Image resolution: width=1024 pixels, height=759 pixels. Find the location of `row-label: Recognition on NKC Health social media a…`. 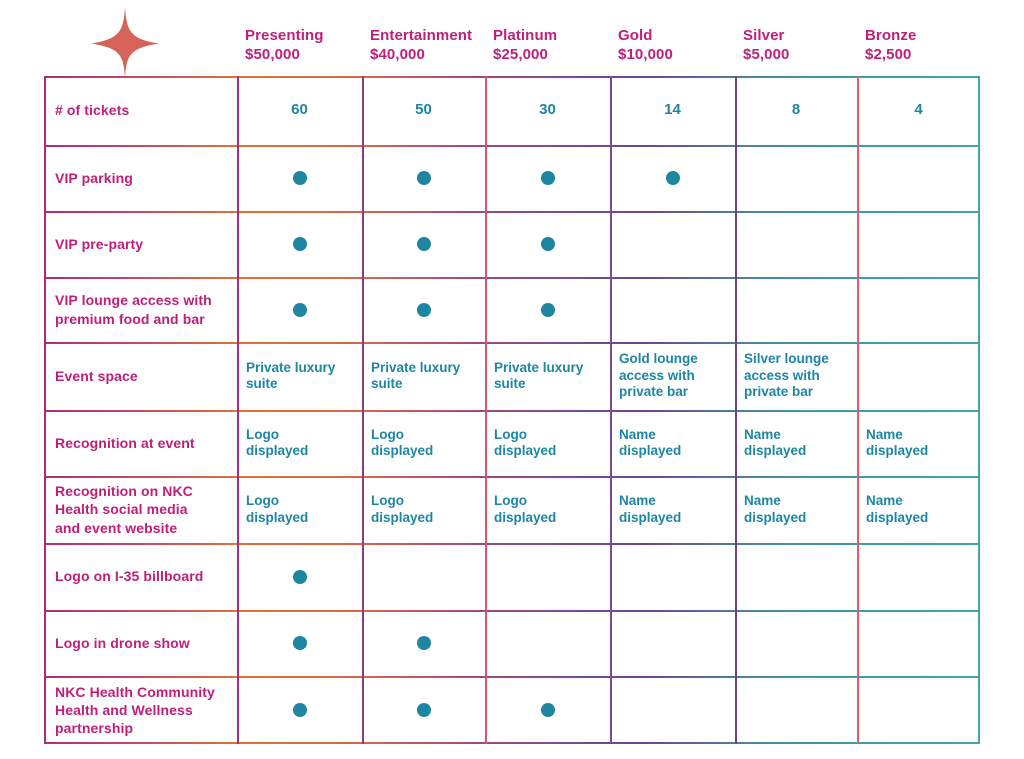

row-label: Recognition on NKC Health social media a… is located at coordinates (124, 509).